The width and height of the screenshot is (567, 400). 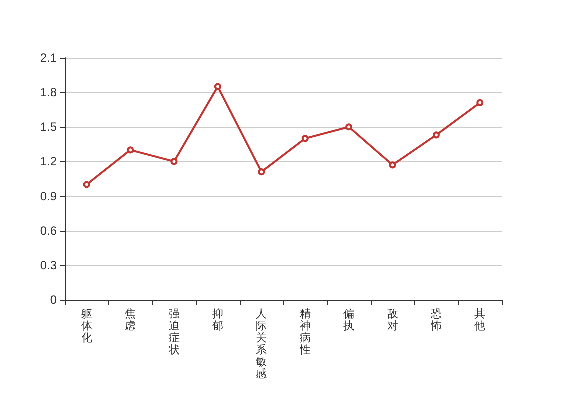 I want to click on x-tick-label: 人际关系敏感, so click(x=262, y=344).